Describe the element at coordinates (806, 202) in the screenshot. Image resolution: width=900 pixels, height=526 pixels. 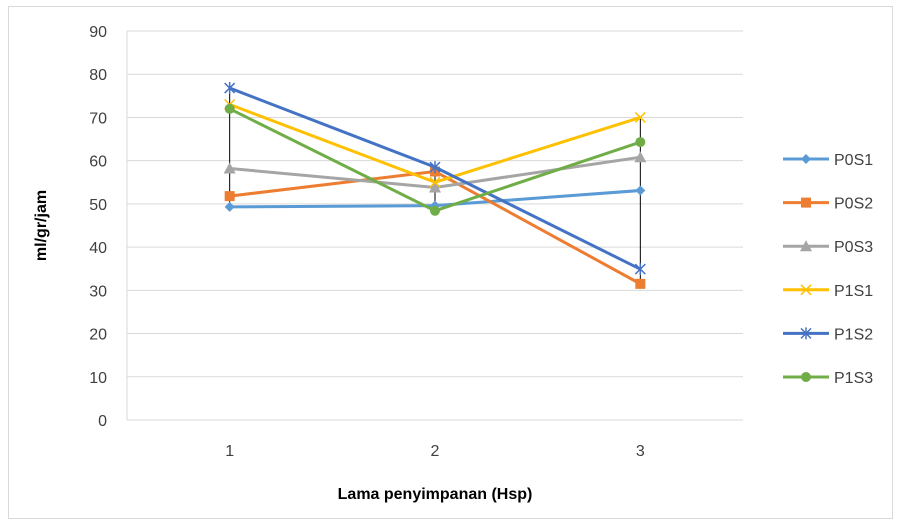
I see `legend-marker-p0s2` at that location.